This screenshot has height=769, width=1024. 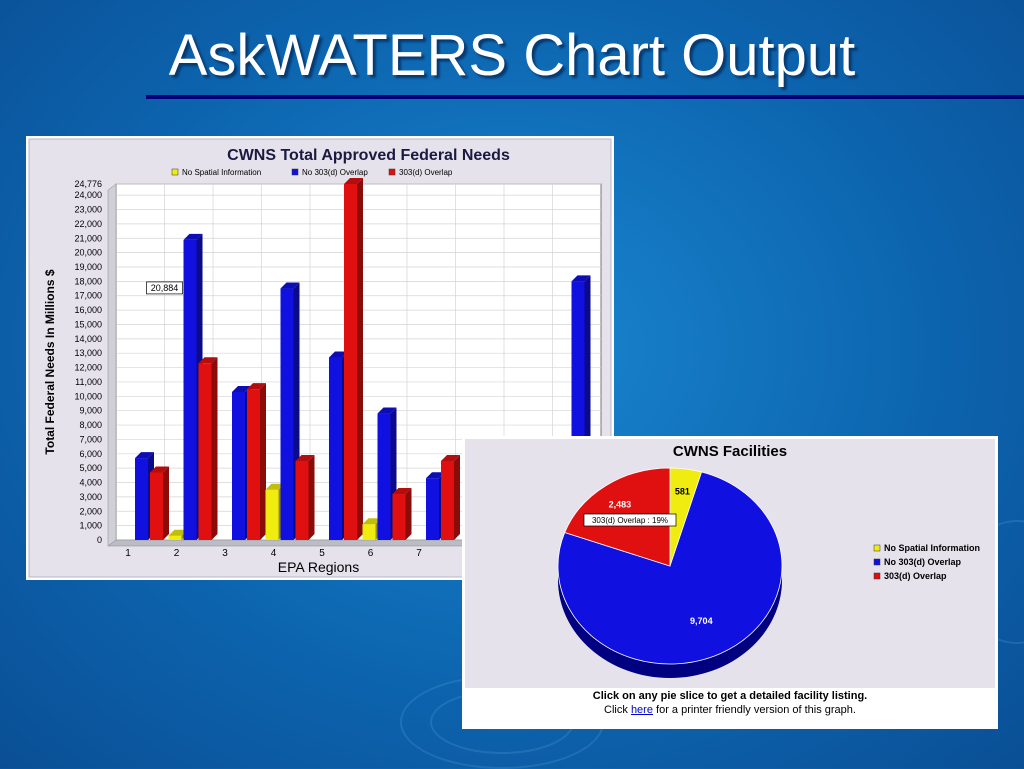 I want to click on y-tick-label: 16,000, so click(x=88, y=310).